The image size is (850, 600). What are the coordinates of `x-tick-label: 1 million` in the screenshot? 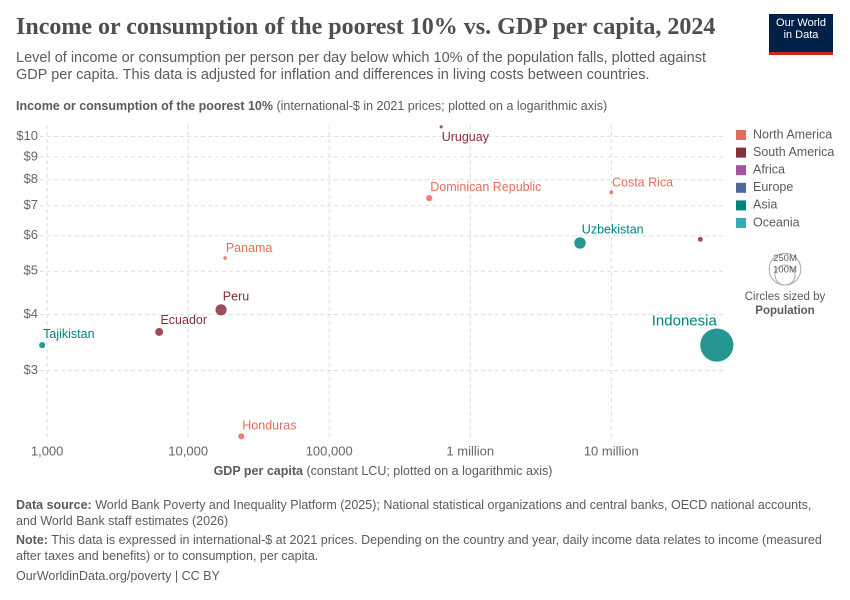 It's located at (470, 450).